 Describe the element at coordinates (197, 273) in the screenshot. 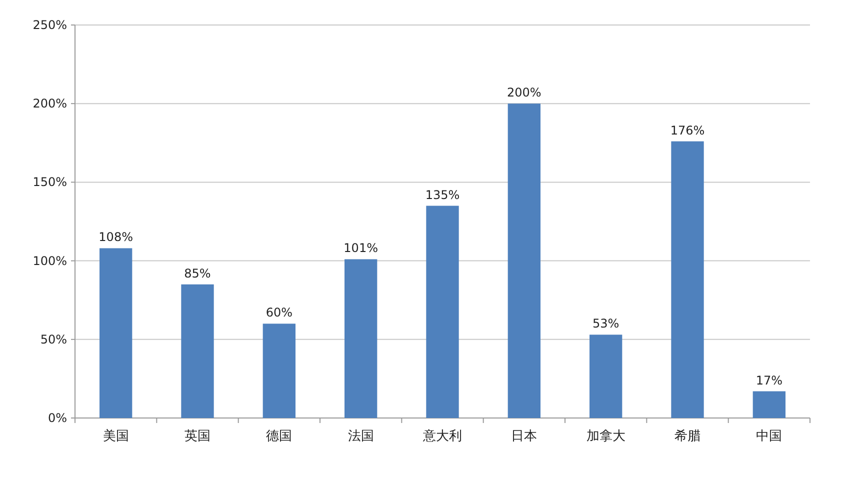

I see `data-label: 85%` at that location.